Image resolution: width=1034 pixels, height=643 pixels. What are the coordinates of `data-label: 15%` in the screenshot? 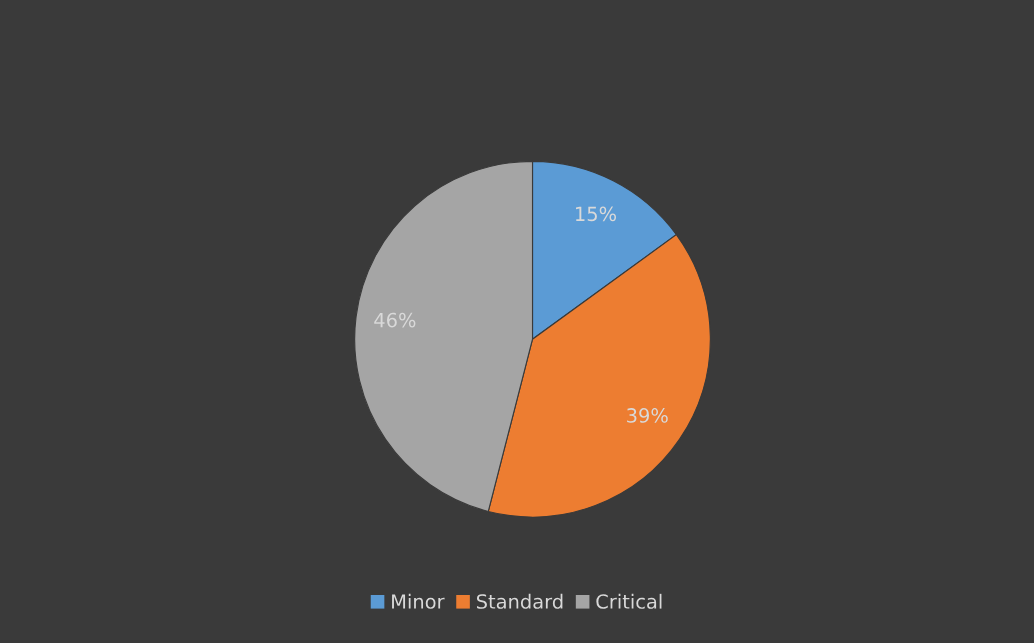 It's located at (596, 214).